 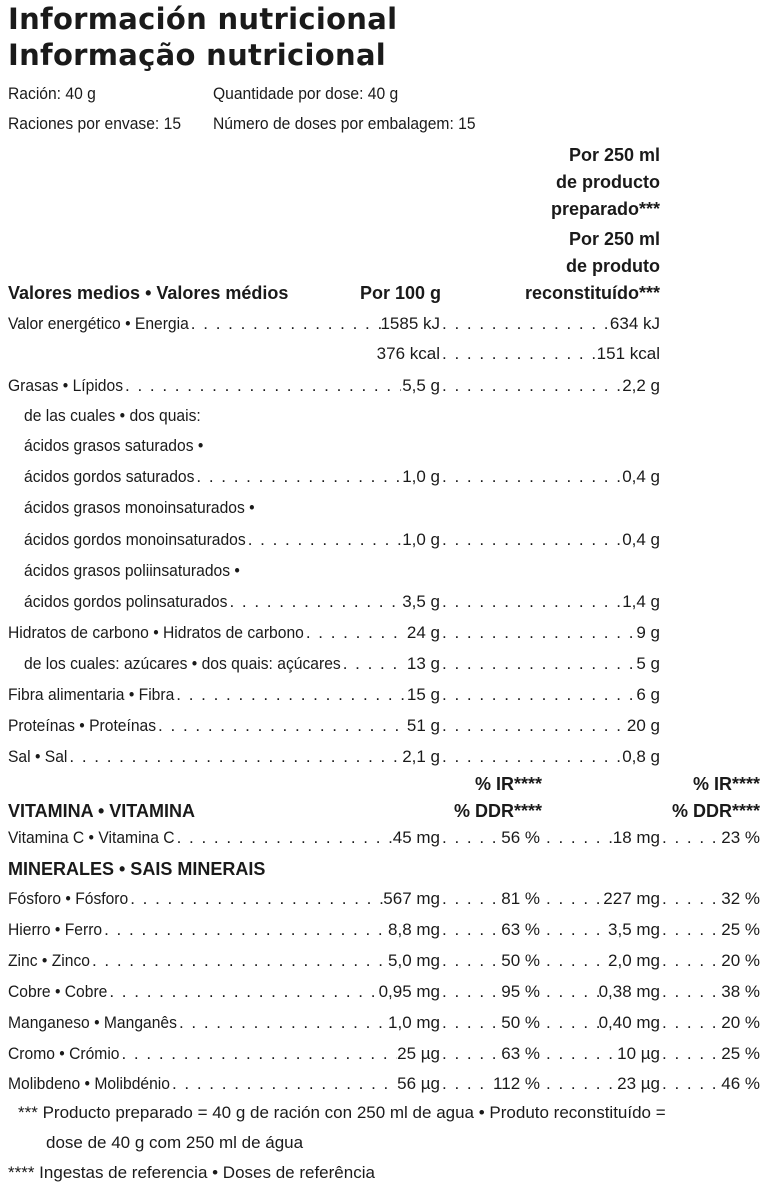 I want to click on percent-ir-250ml: 20 %, so click(x=740, y=1022).